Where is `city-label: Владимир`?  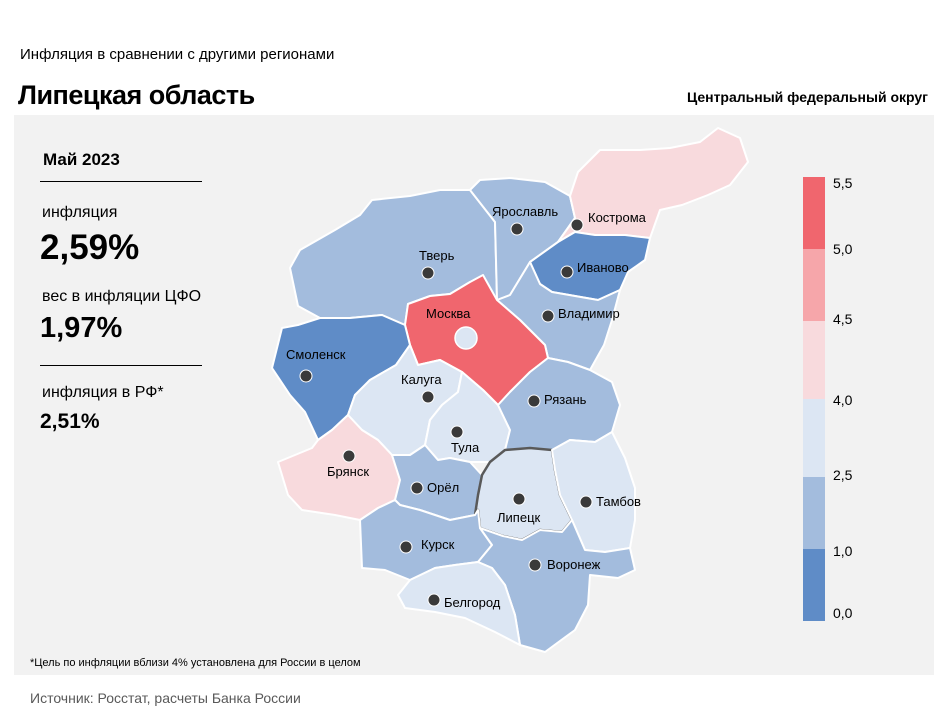 city-label: Владимир is located at coordinates (589, 313).